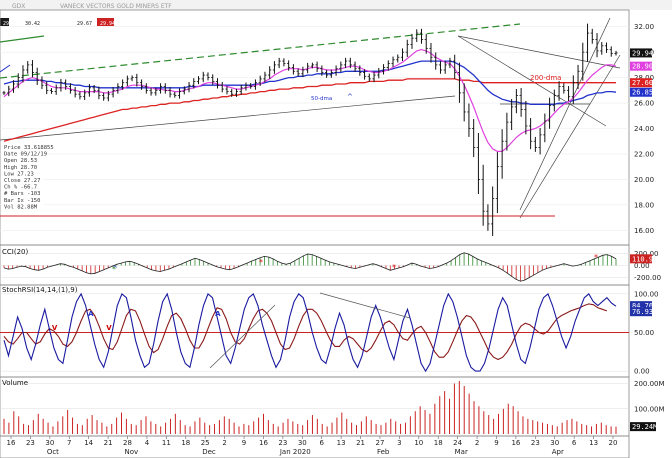 The width and height of the screenshot is (672, 458). Describe the element at coordinates (644, 205) in the screenshot. I see `price-tick-label: 18.00` at that location.